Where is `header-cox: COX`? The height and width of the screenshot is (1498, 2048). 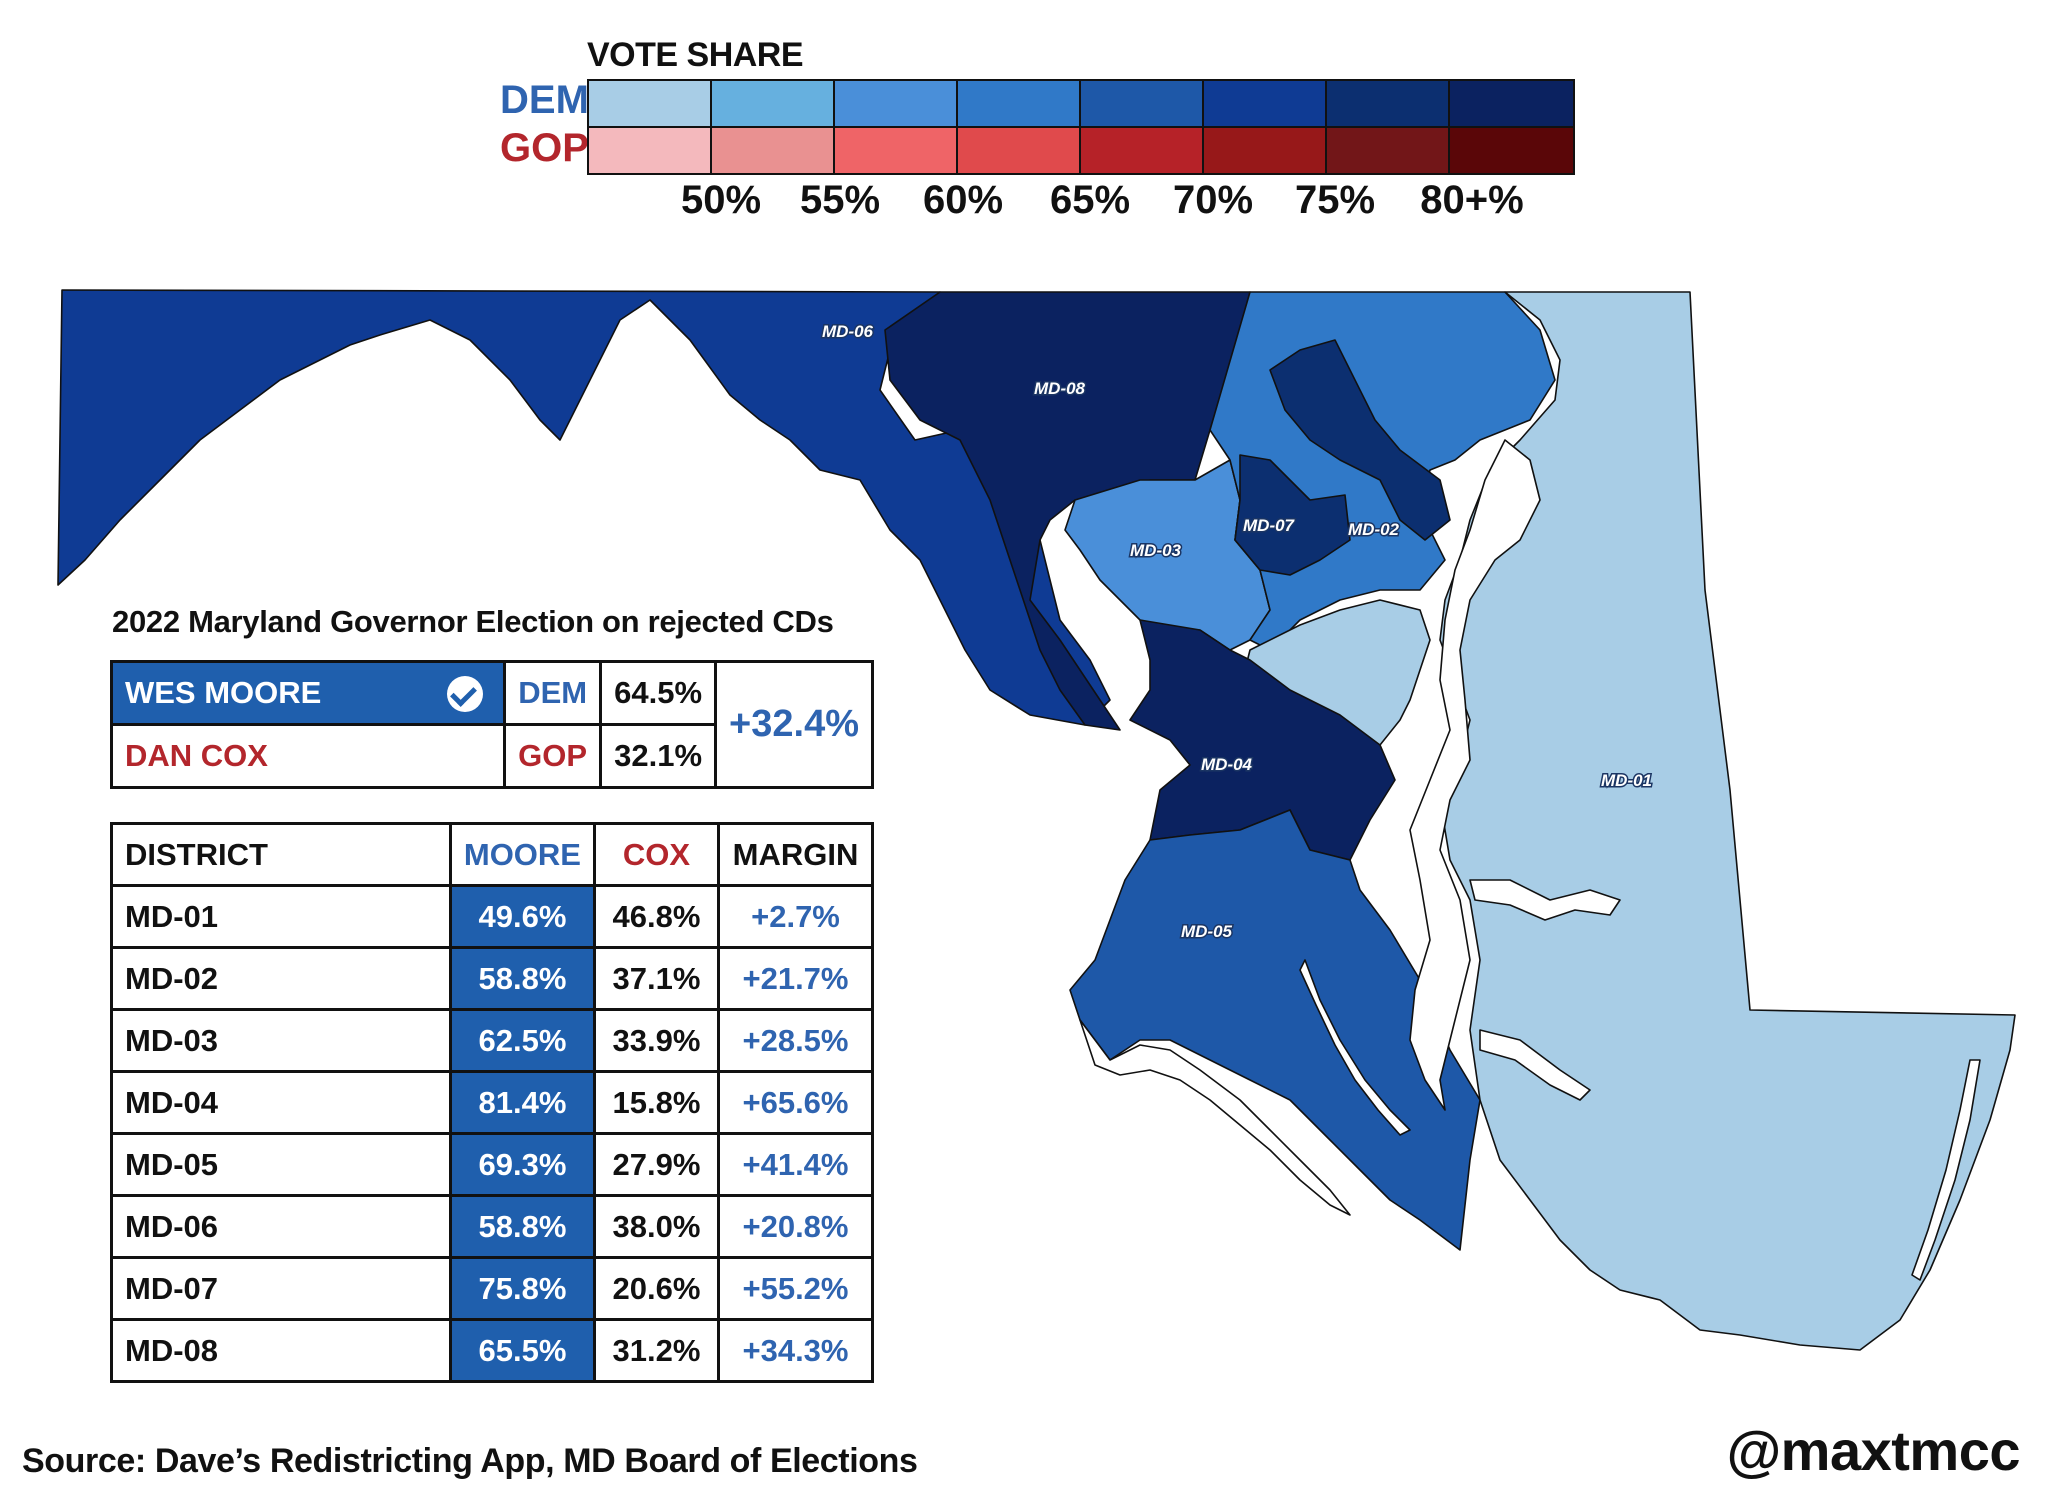
header-cox: COX is located at coordinates (656, 854).